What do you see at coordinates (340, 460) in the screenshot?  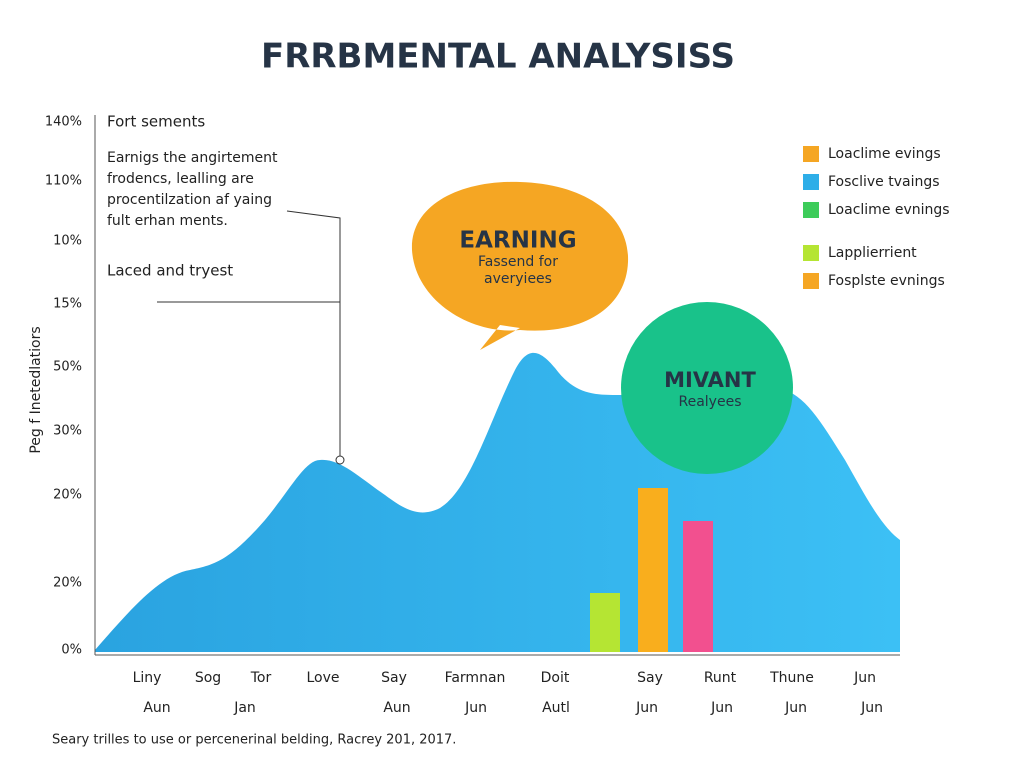 I see `callout-dot` at bounding box center [340, 460].